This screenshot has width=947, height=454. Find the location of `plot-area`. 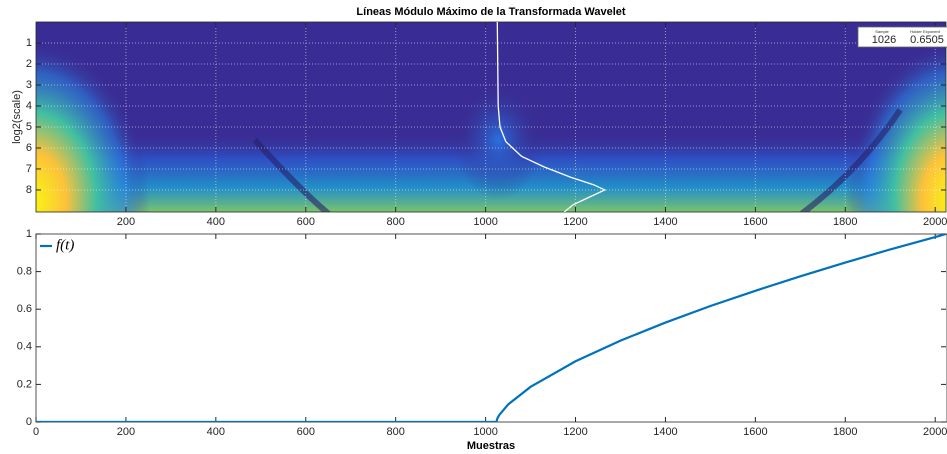

plot-area is located at coordinates (551, 117).